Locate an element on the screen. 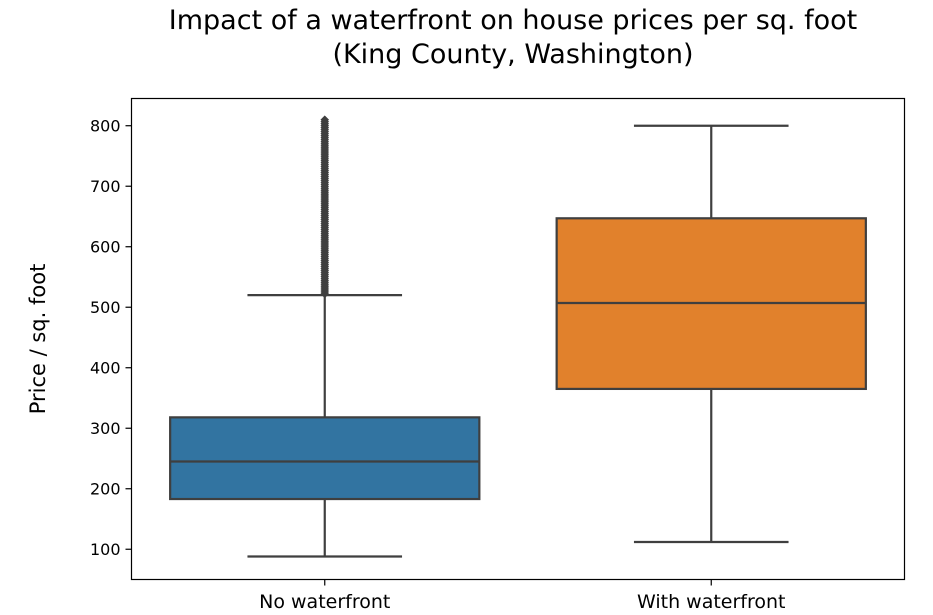  box-iqr is located at coordinates (325, 458).